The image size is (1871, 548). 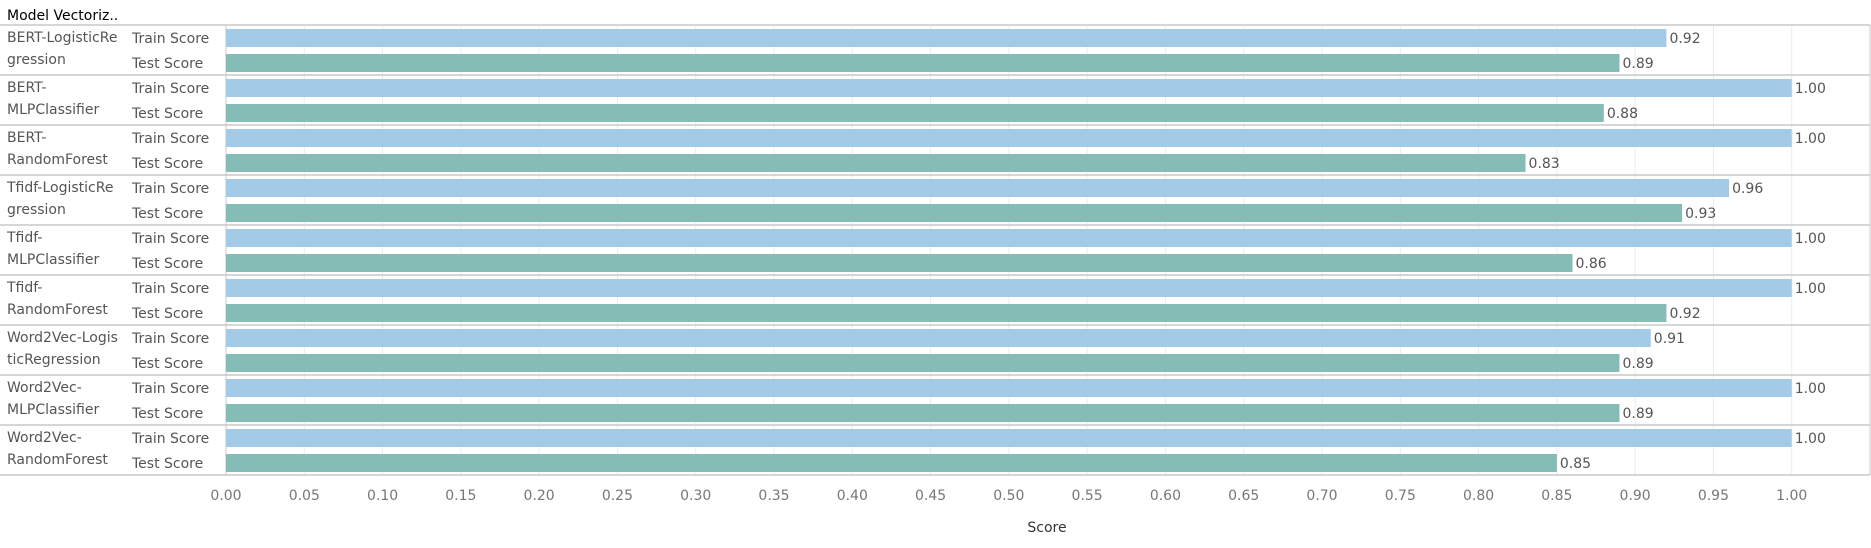 I want to click on x-tick-label: 0.25, so click(x=617, y=496).